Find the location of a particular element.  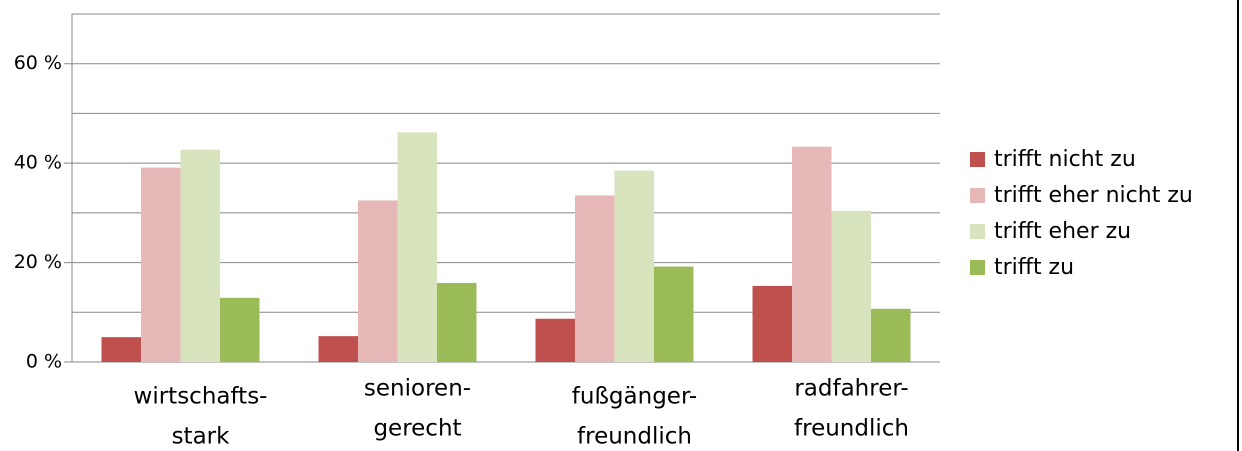

y-tick-label: 20 % is located at coordinates (38, 262).